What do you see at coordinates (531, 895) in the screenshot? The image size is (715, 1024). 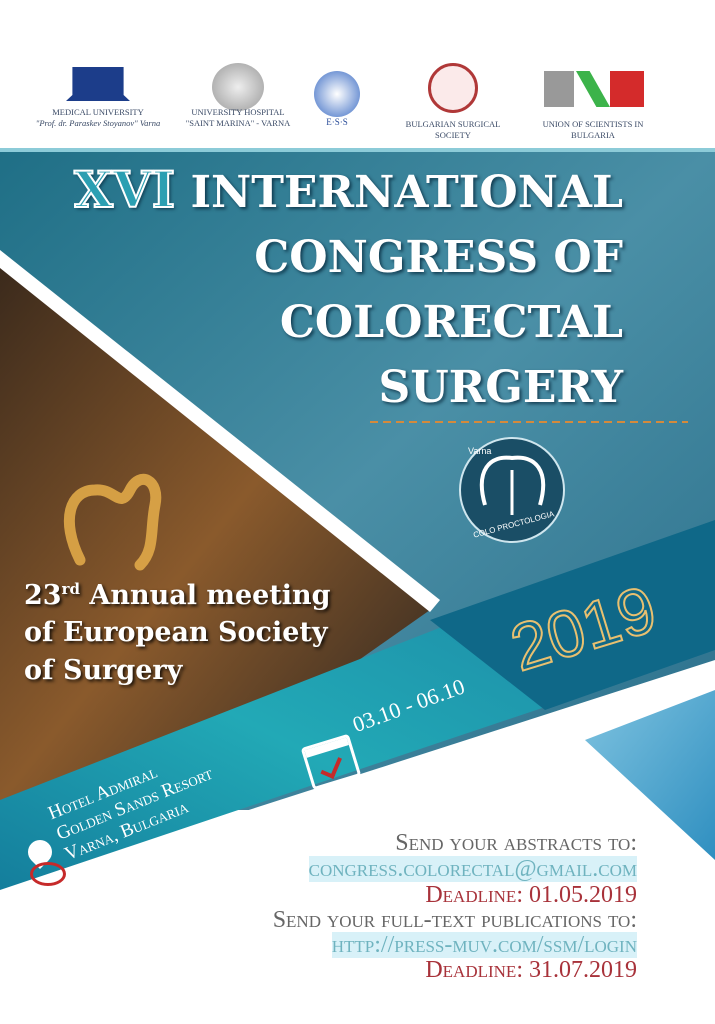 I see `abstracts-deadline: Deadline: 01.05.2019` at bounding box center [531, 895].